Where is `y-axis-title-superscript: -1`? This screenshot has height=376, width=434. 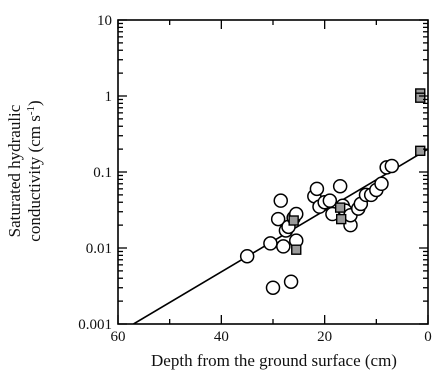 y-axis-title-superscript: -1 is located at coordinates (31, 110).